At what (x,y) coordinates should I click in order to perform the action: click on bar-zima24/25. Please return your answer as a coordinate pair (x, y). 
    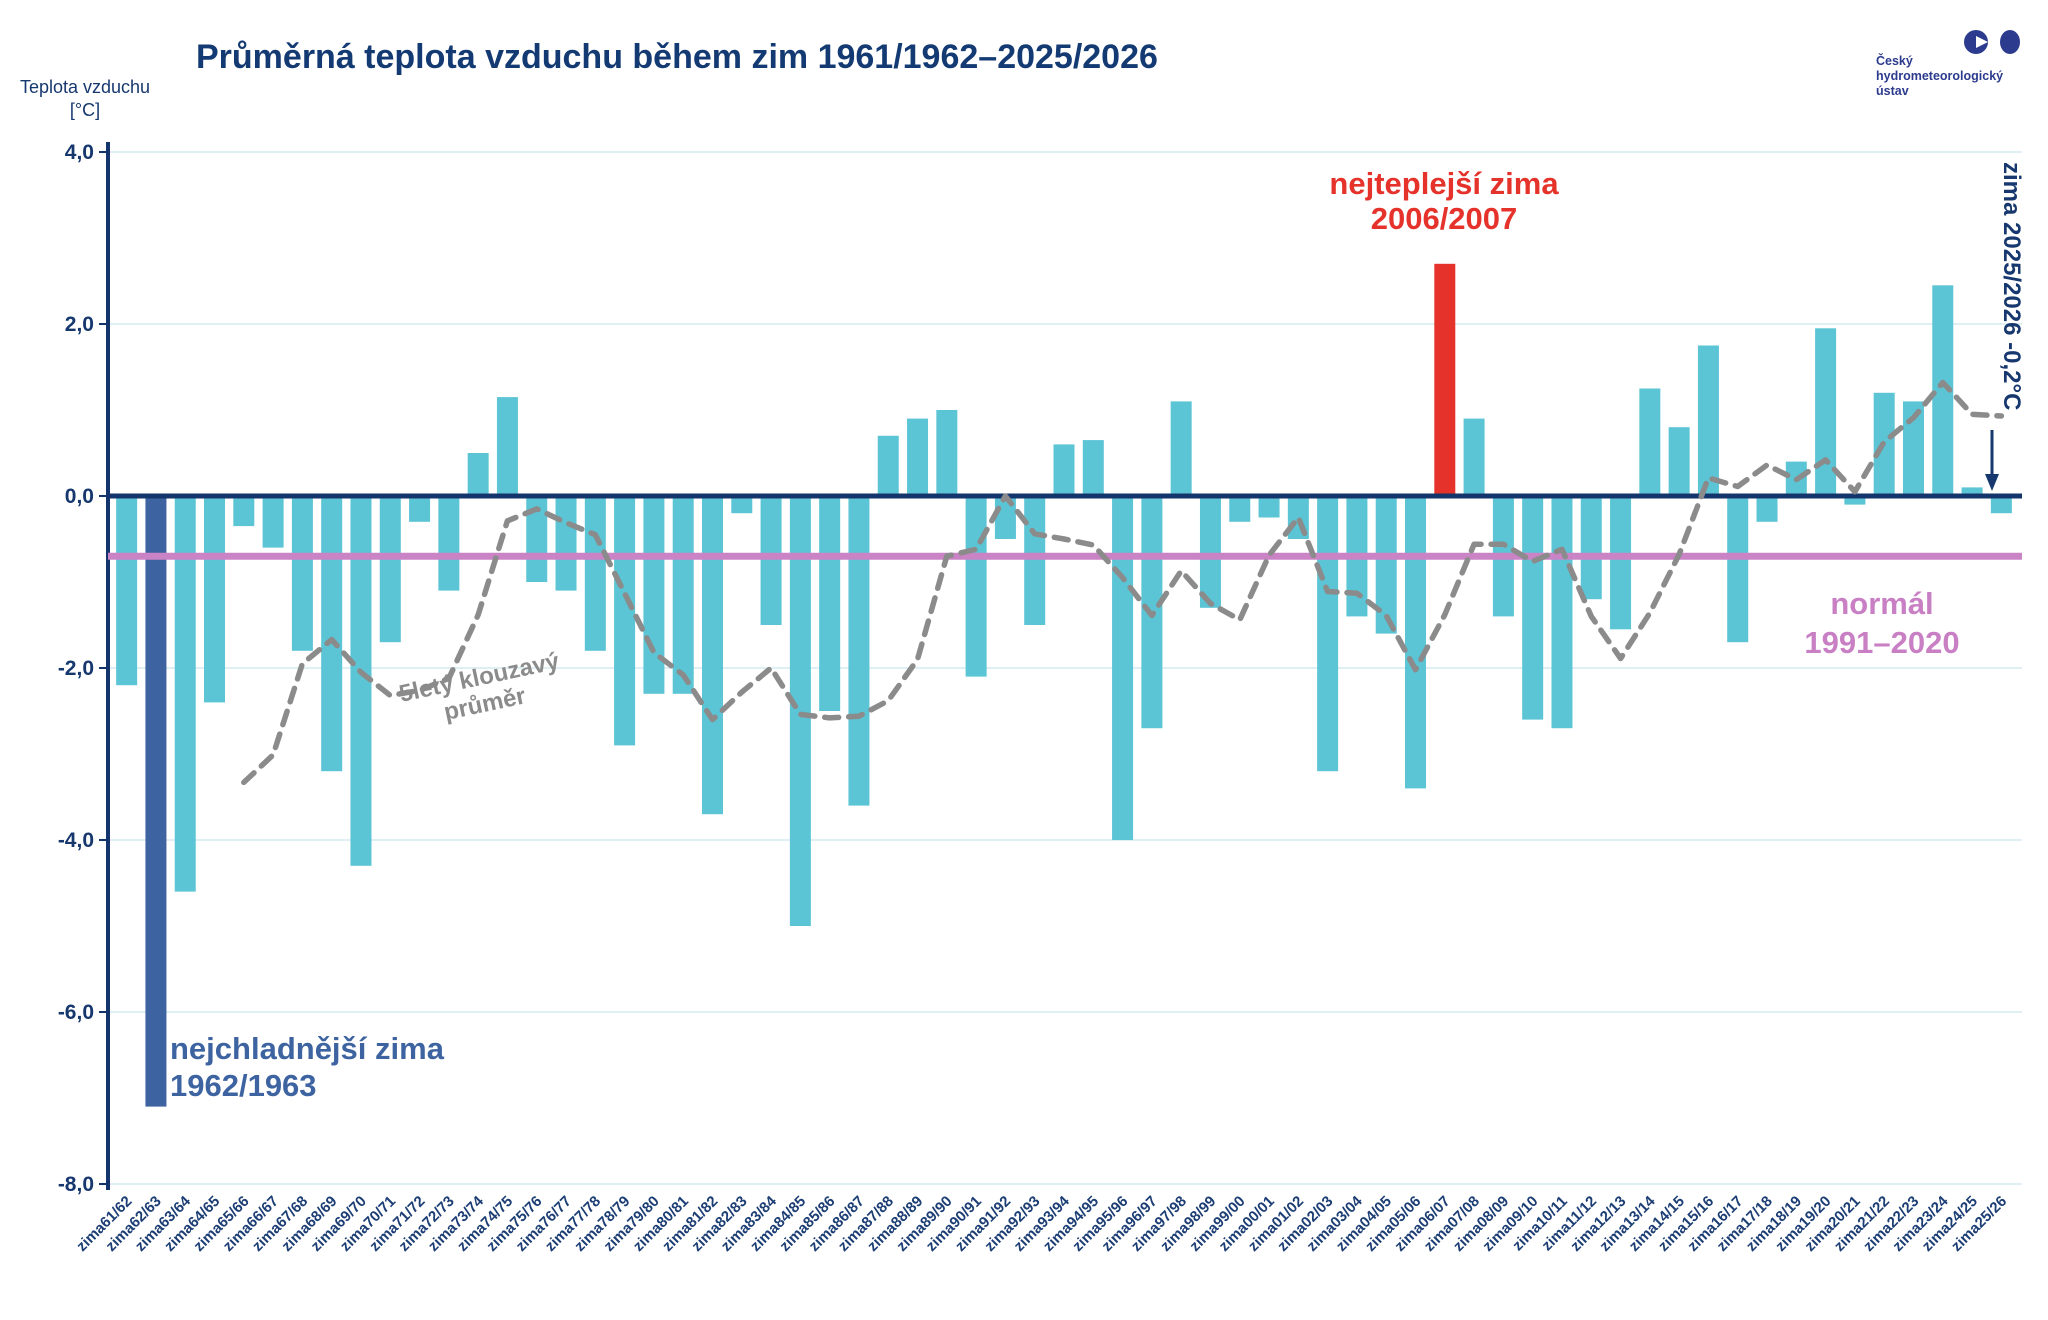
    Looking at the image, I should click on (1972, 491).